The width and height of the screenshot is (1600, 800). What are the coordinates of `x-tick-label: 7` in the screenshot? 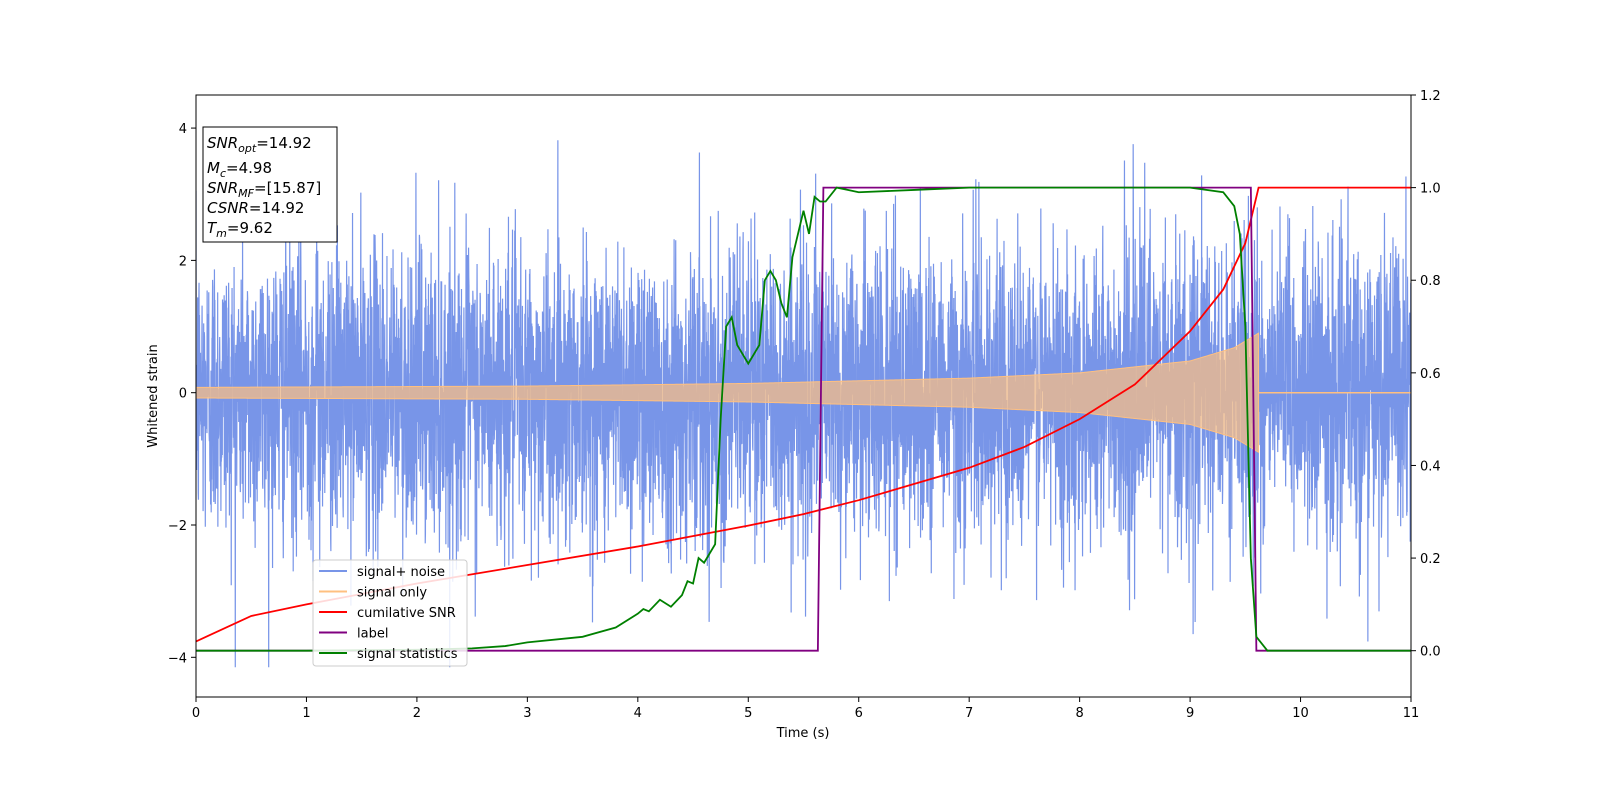 It's located at (969, 713).